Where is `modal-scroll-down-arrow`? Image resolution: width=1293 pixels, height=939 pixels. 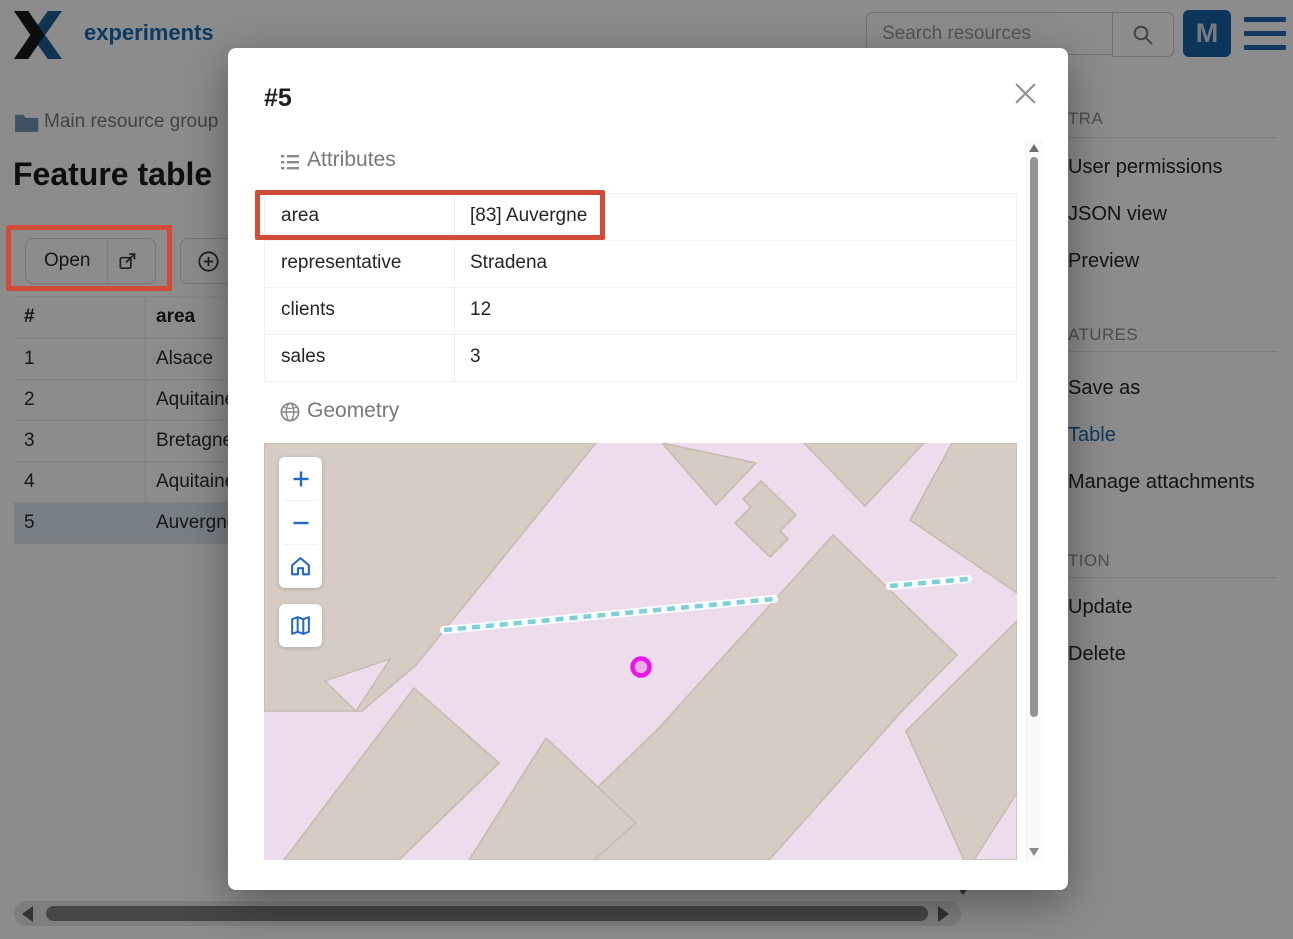 modal-scroll-down-arrow is located at coordinates (1034, 852).